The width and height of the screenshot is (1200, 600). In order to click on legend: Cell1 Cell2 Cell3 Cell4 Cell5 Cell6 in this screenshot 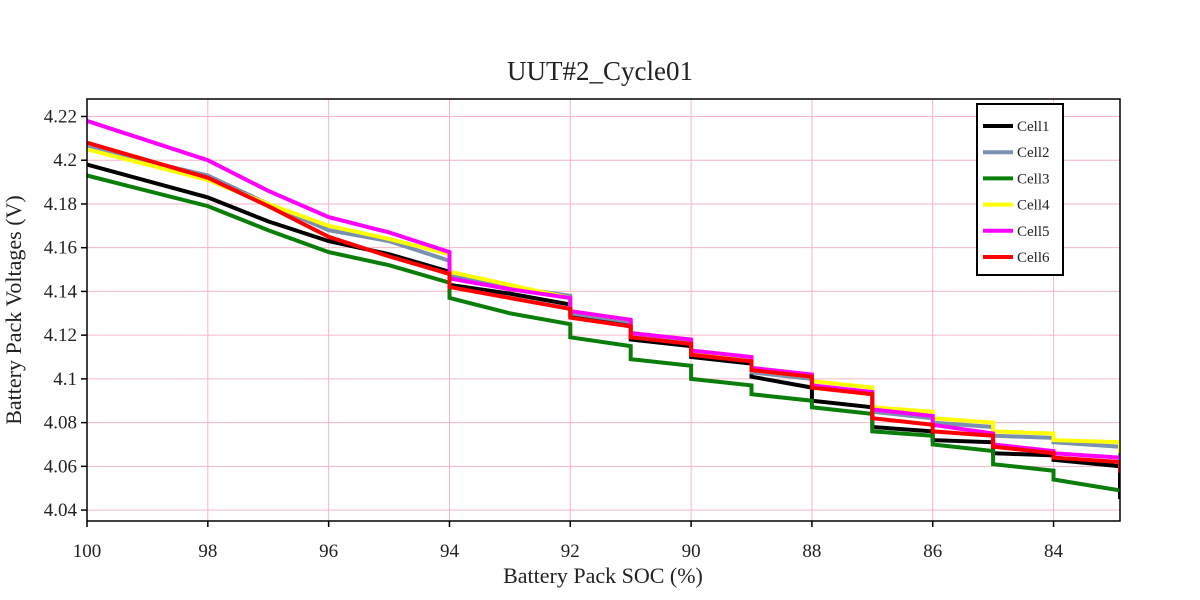, I will do `click(1020, 189)`.